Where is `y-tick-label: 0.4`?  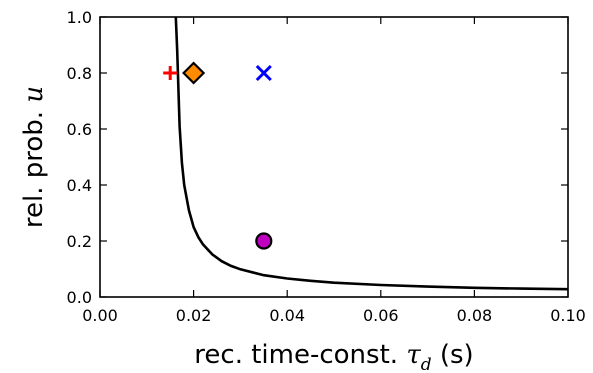
y-tick-label: 0.4 is located at coordinates (79, 185).